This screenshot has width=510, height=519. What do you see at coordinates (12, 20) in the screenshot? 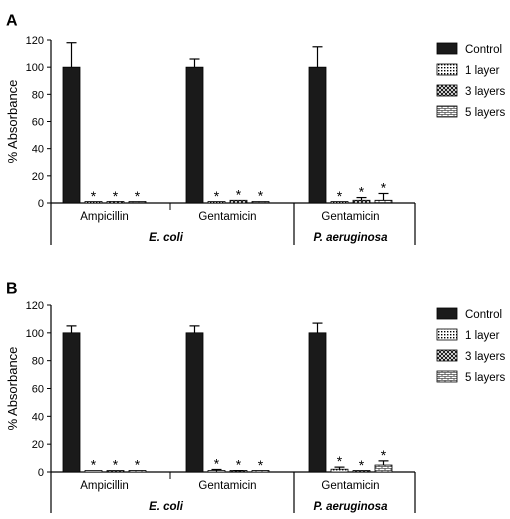
I see `panel-letter: A` at bounding box center [12, 20].